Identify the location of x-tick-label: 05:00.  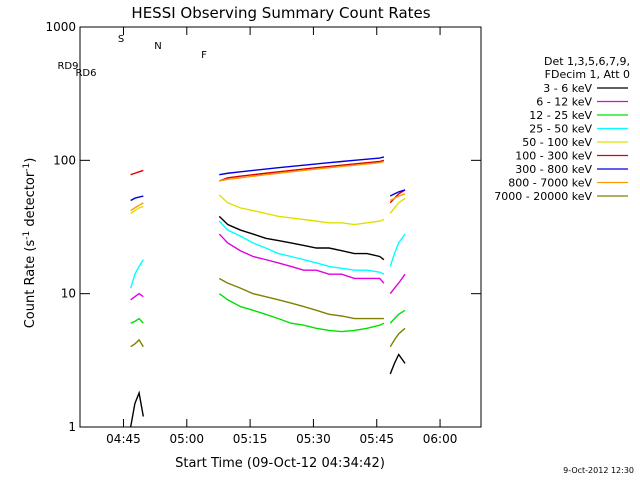
(186, 439).